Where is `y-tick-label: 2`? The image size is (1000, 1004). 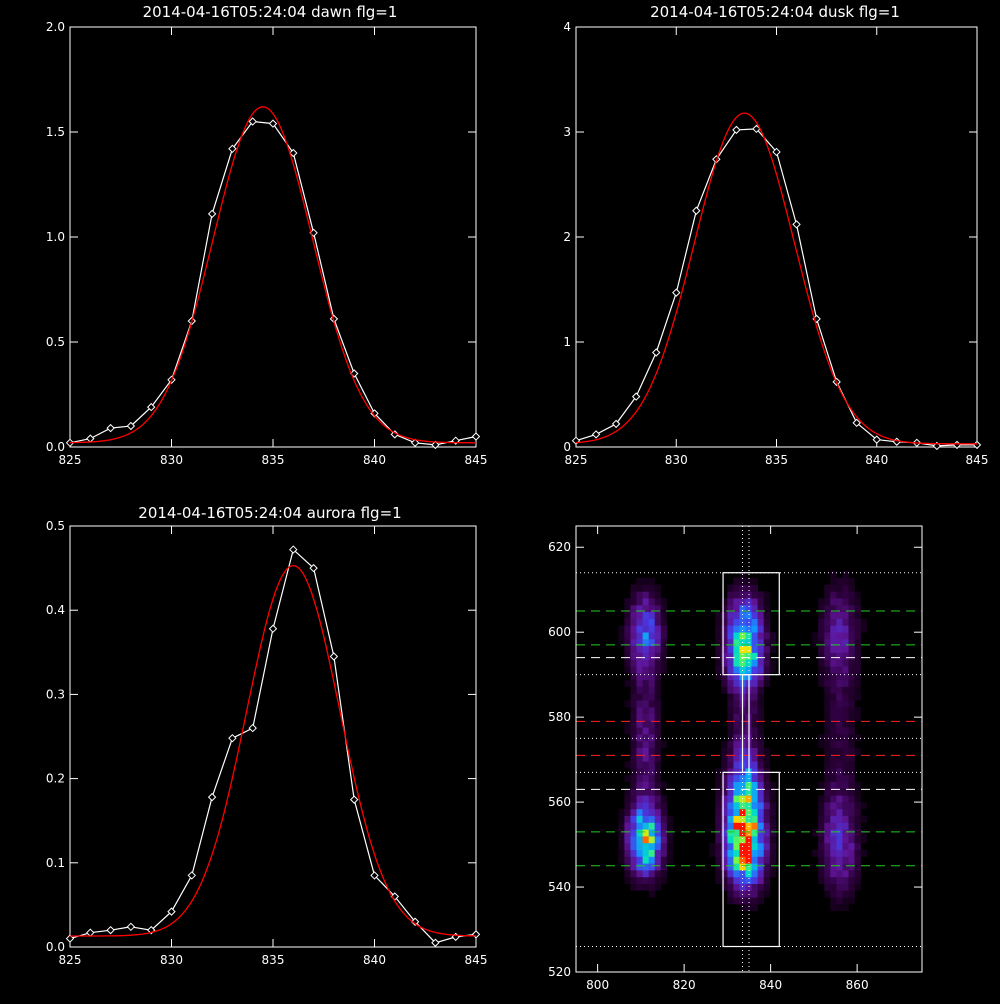 y-tick-label: 2 is located at coordinates (567, 237).